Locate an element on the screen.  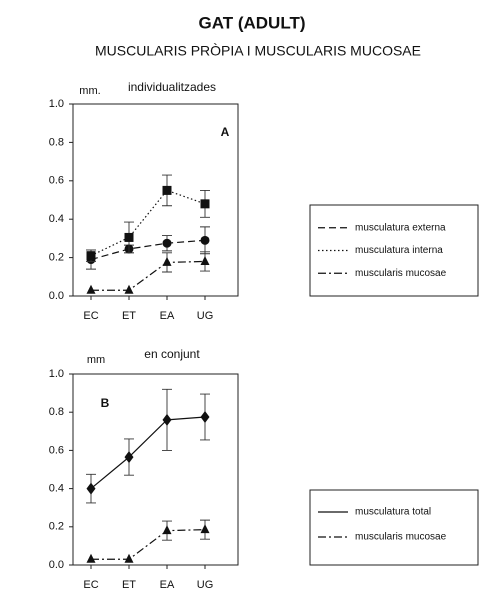
legend-label: musculatura total is located at coordinates (393, 512).